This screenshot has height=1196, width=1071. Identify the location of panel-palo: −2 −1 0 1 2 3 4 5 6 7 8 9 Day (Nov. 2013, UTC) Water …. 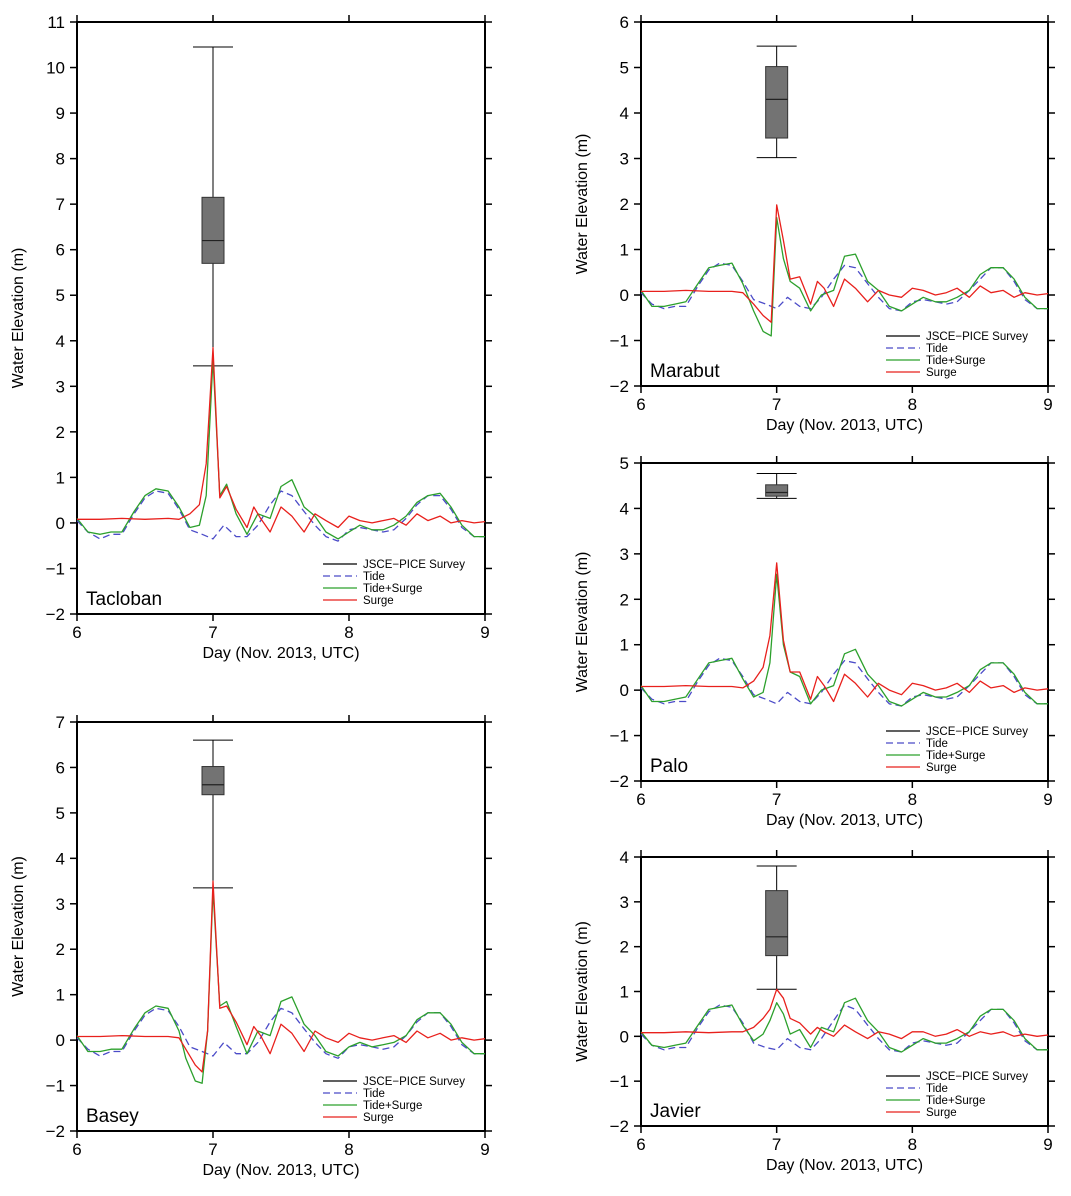
(814, 641).